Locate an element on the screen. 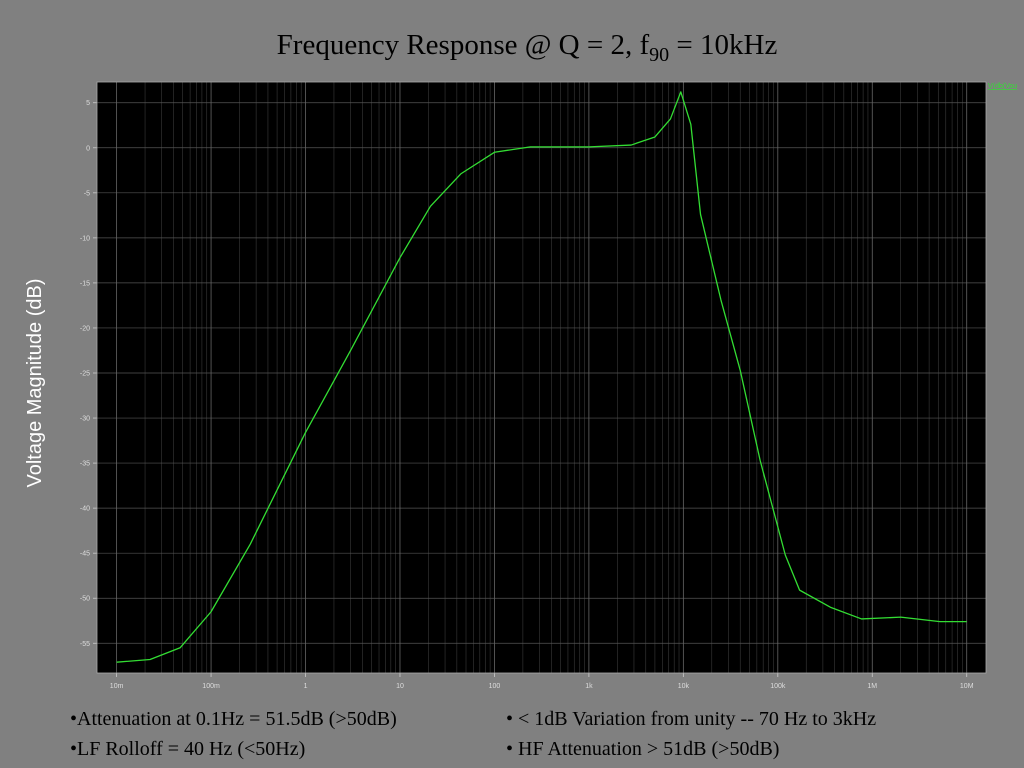 The width and height of the screenshot is (1024, 768). x-tick-label: 100m is located at coordinates (211, 686).